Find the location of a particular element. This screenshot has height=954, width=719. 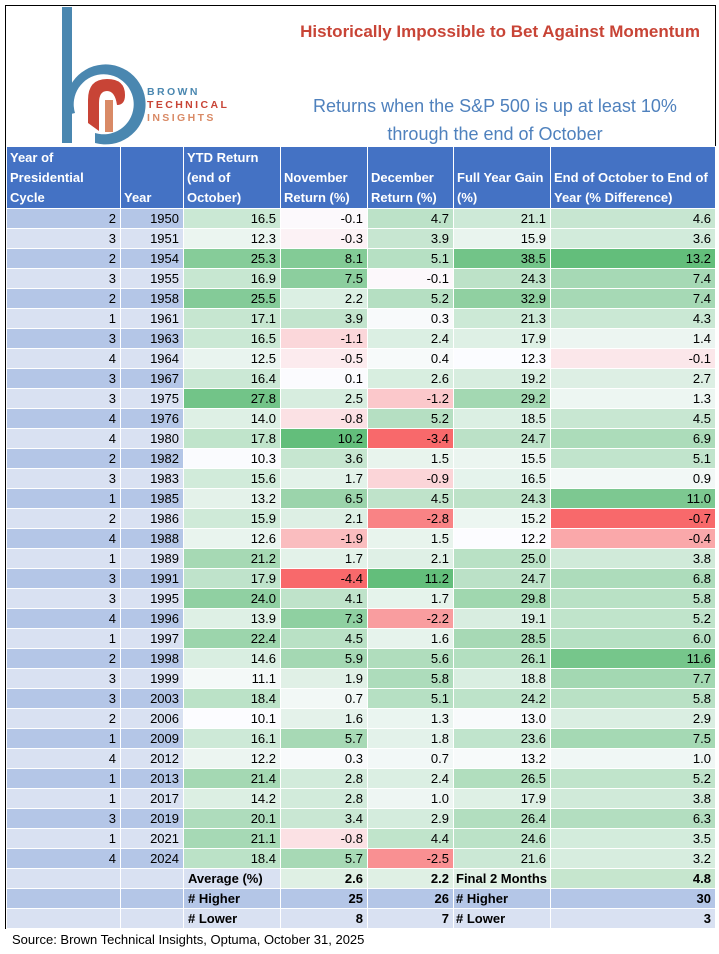

cell-november-return: -0.5 is located at coordinates (324, 358).